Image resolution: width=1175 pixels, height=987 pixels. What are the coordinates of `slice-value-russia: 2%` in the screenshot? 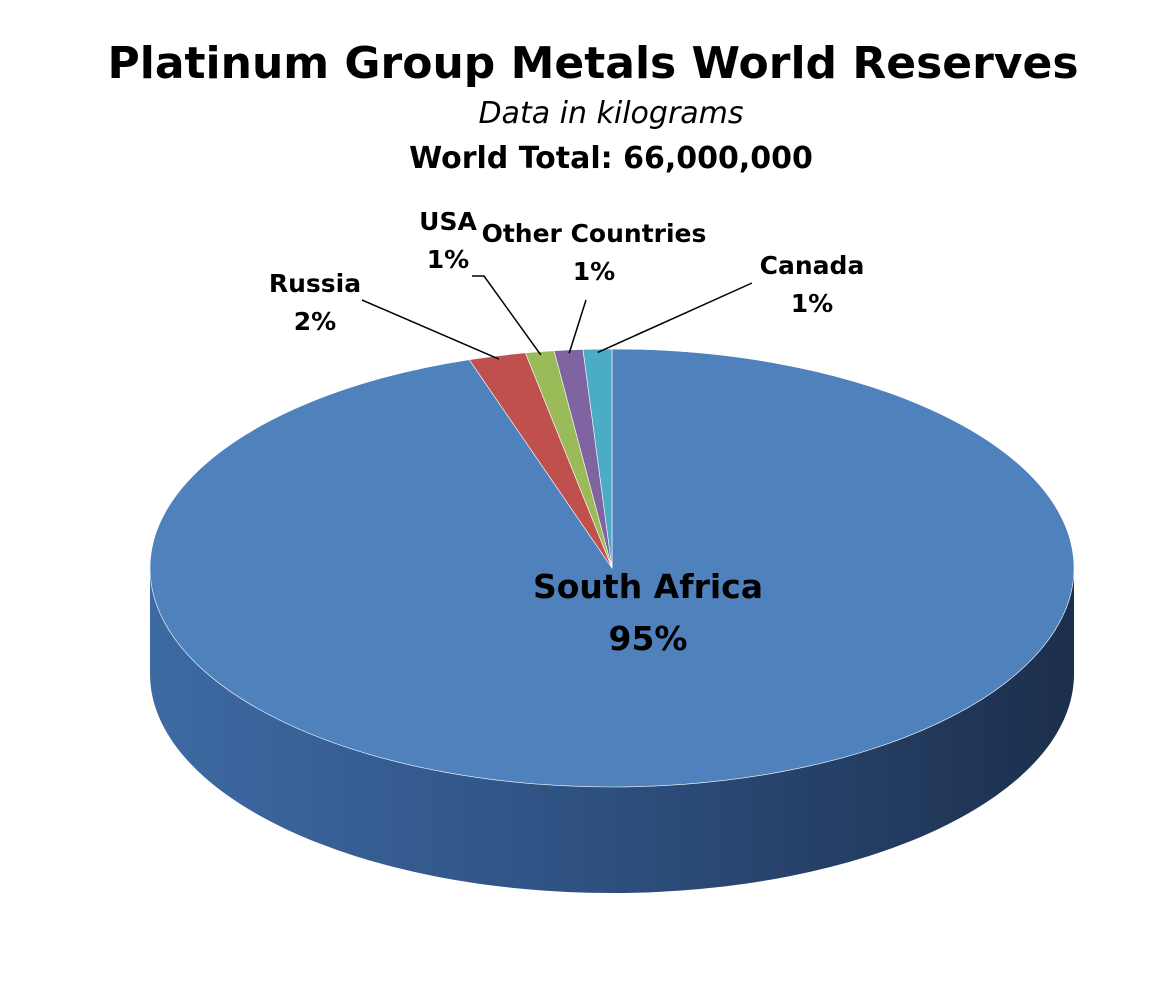 It's located at (315, 321).